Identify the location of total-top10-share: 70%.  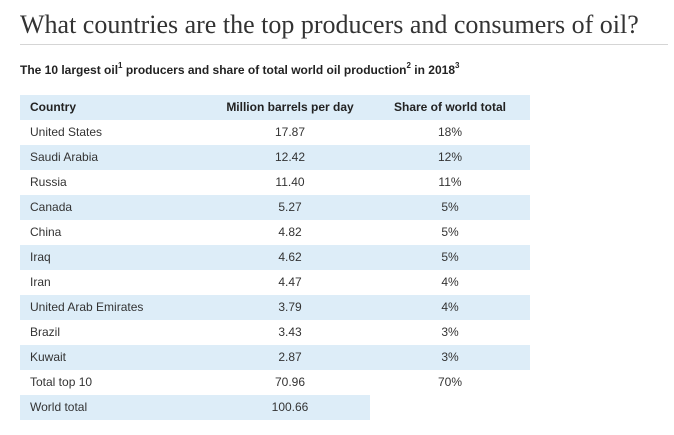
(450, 382).